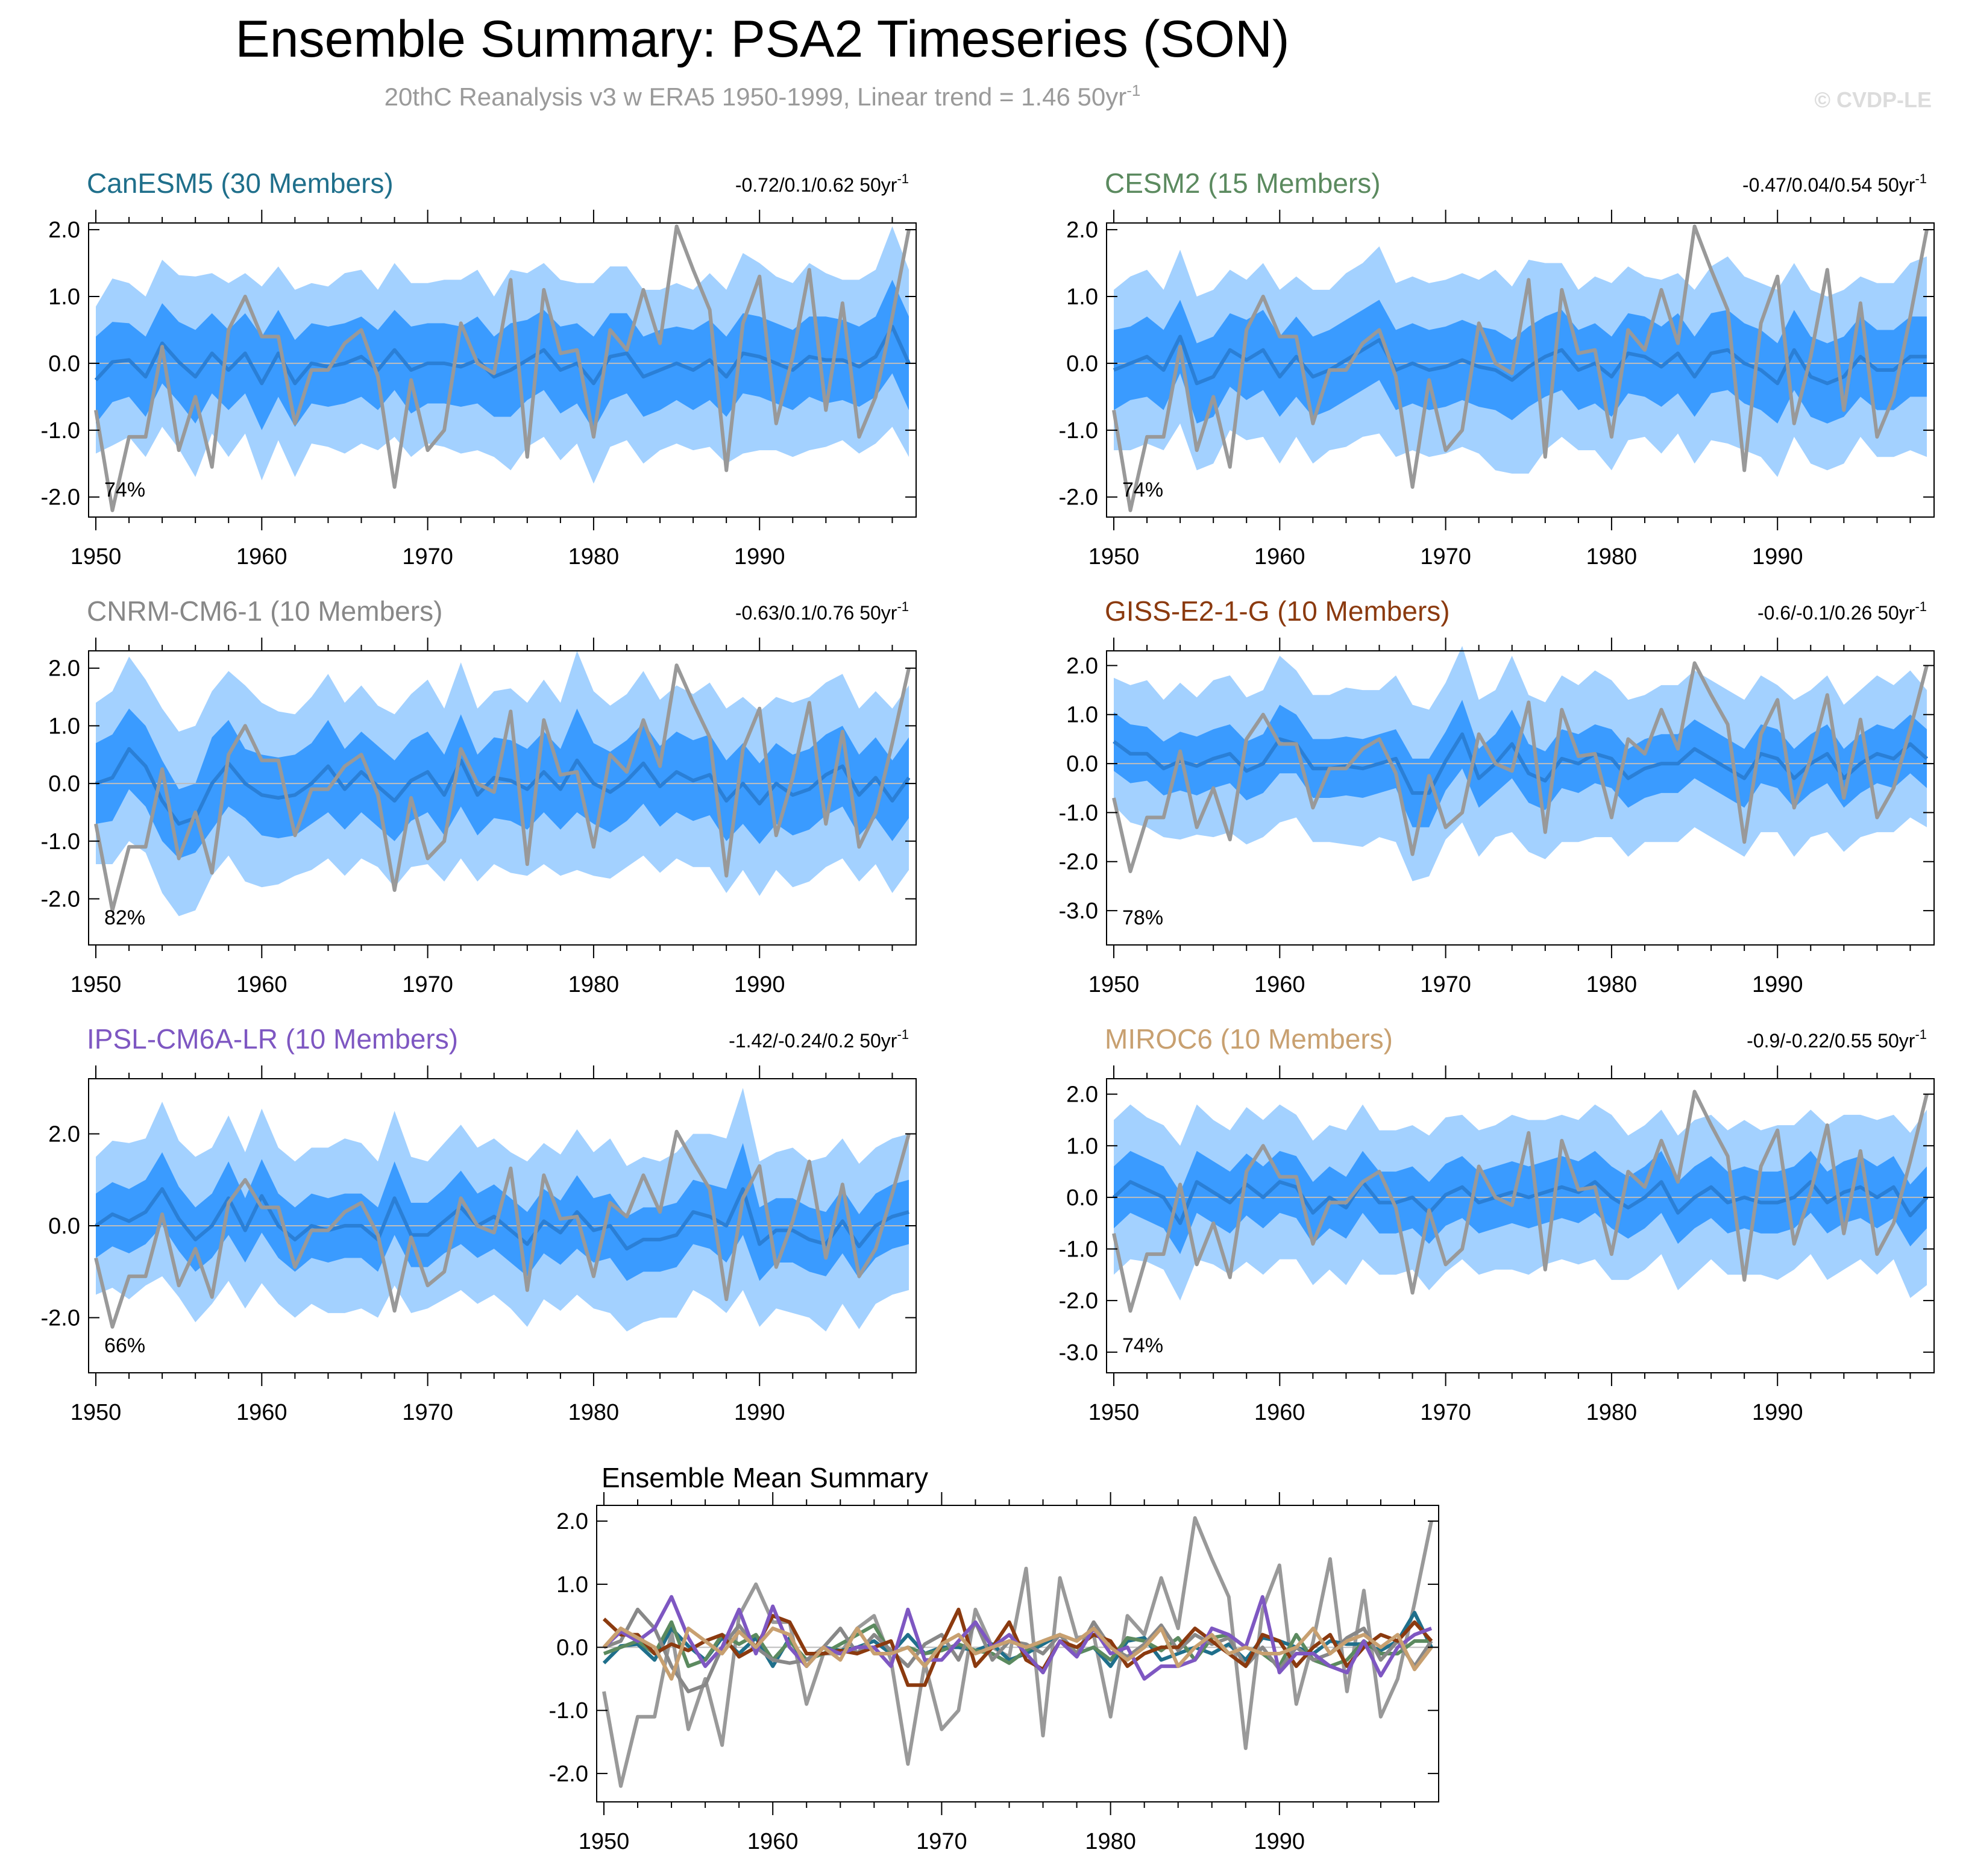 This screenshot has height=1876, width=1963. Describe the element at coordinates (427, 984) in the screenshot. I see `panel-3-xtick-label: 1970` at that location.